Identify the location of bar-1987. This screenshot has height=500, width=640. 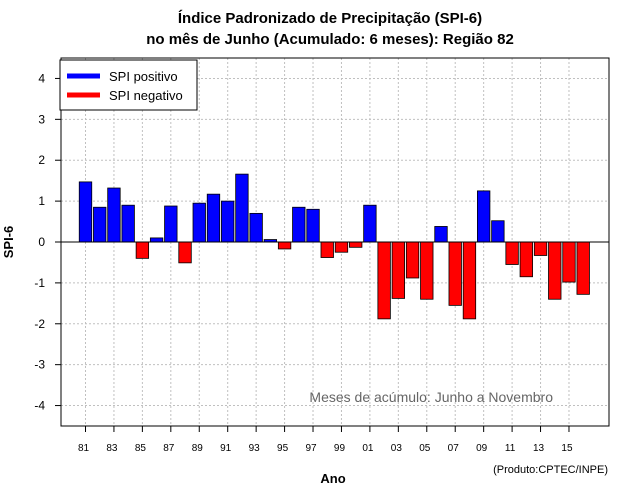
(171, 224).